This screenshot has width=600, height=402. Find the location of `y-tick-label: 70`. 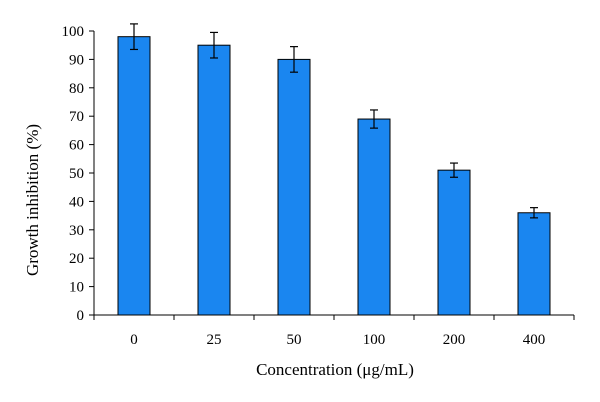

y-tick-label: 70 is located at coordinates (76, 117).